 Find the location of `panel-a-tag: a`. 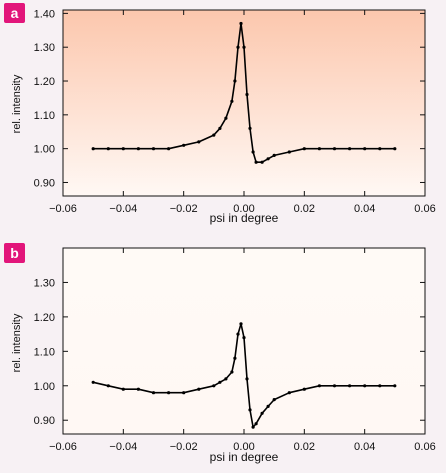

panel-a-tag: a is located at coordinates (15, 13).